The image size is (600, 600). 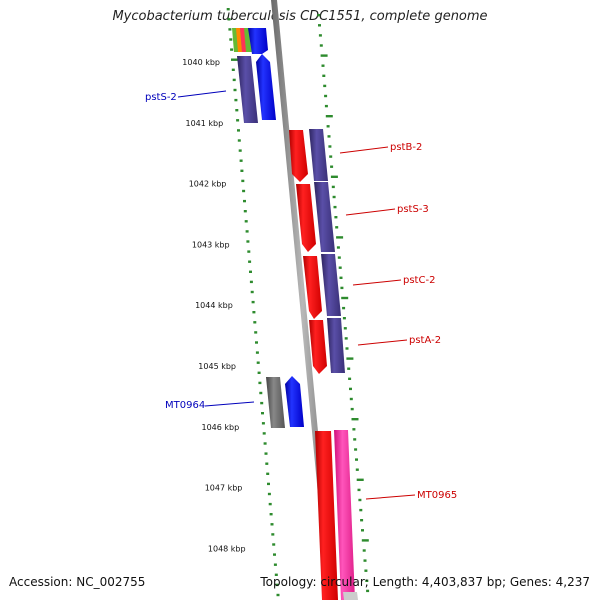 What do you see at coordinates (185, 405) in the screenshot?
I see `gene-label-MT0964: MT0964` at bounding box center [185, 405].